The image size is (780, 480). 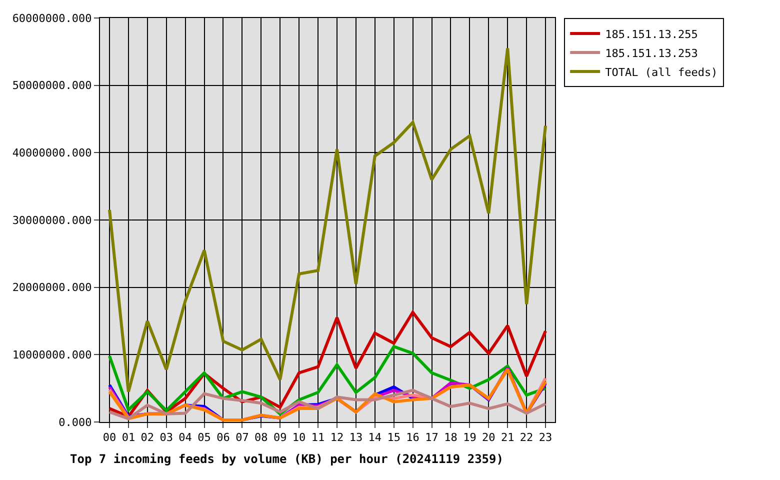 What do you see at coordinates (356, 437) in the screenshot?
I see `x-tick-label: 13` at bounding box center [356, 437].